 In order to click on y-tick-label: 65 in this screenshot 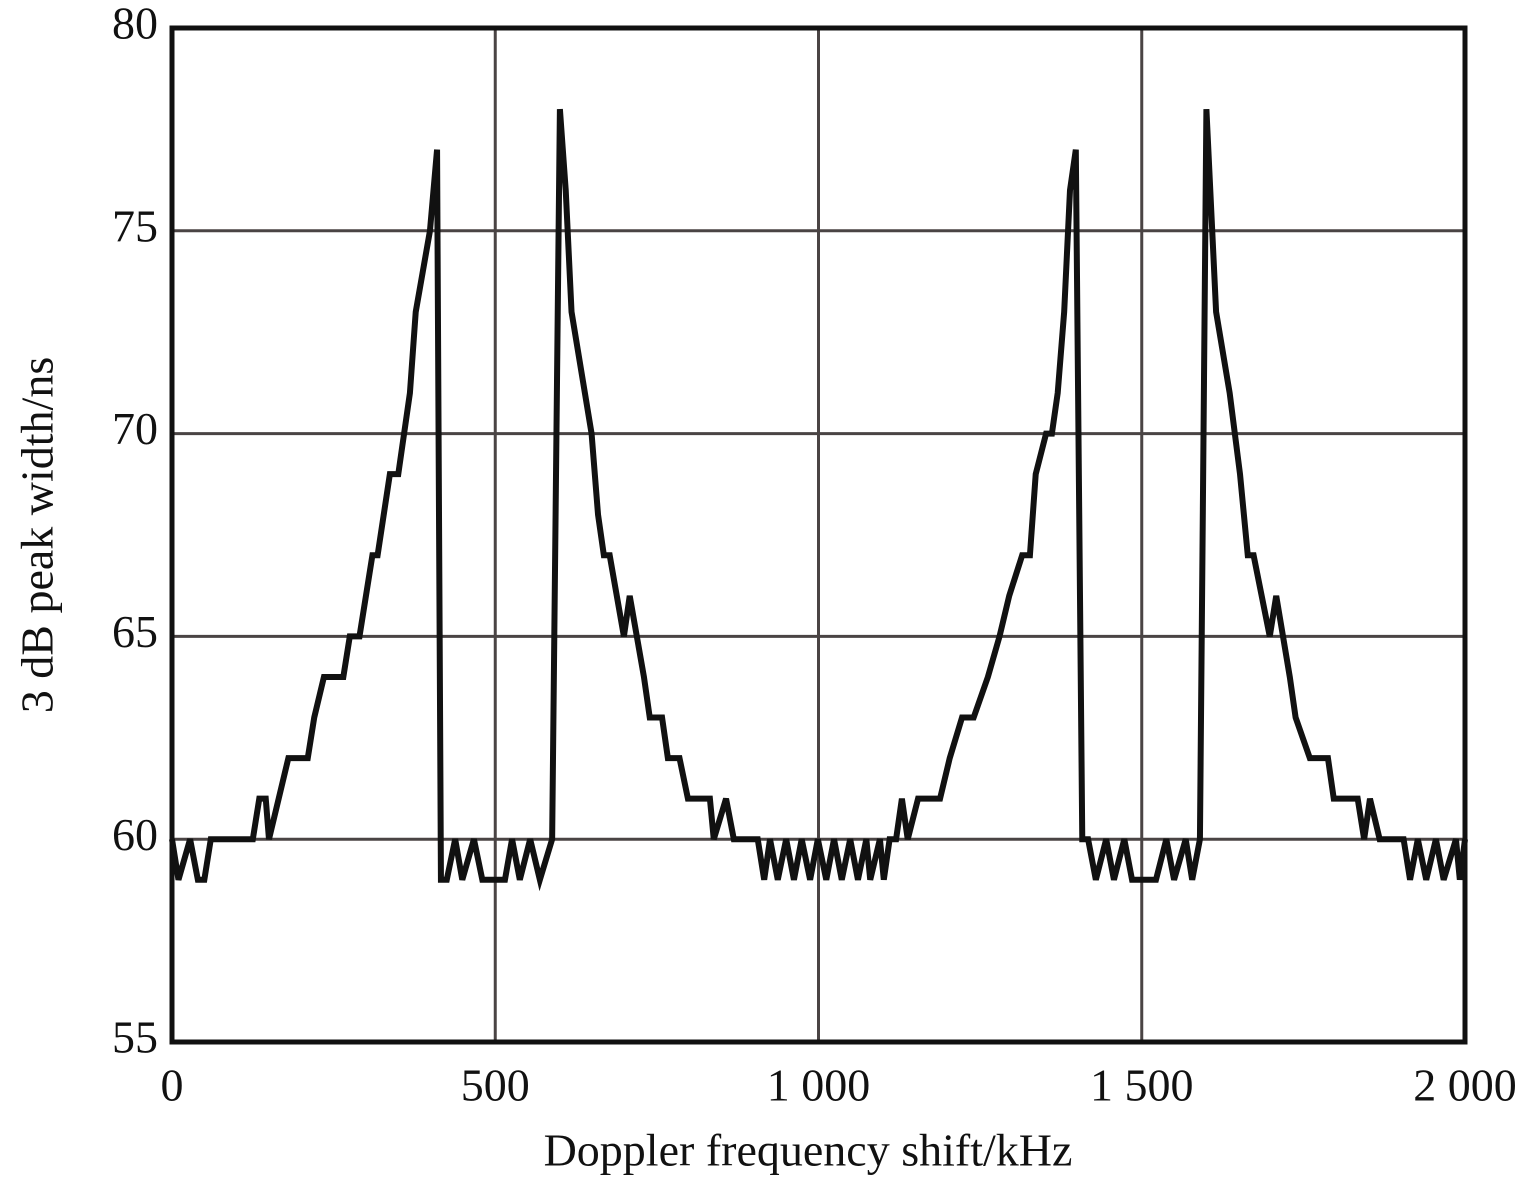, I will do `click(135, 631)`.